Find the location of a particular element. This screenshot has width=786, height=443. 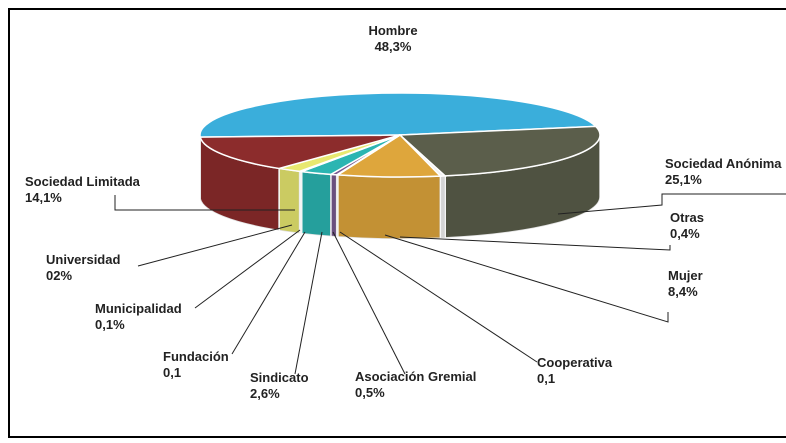

value-label: 48,3% is located at coordinates (393, 46).